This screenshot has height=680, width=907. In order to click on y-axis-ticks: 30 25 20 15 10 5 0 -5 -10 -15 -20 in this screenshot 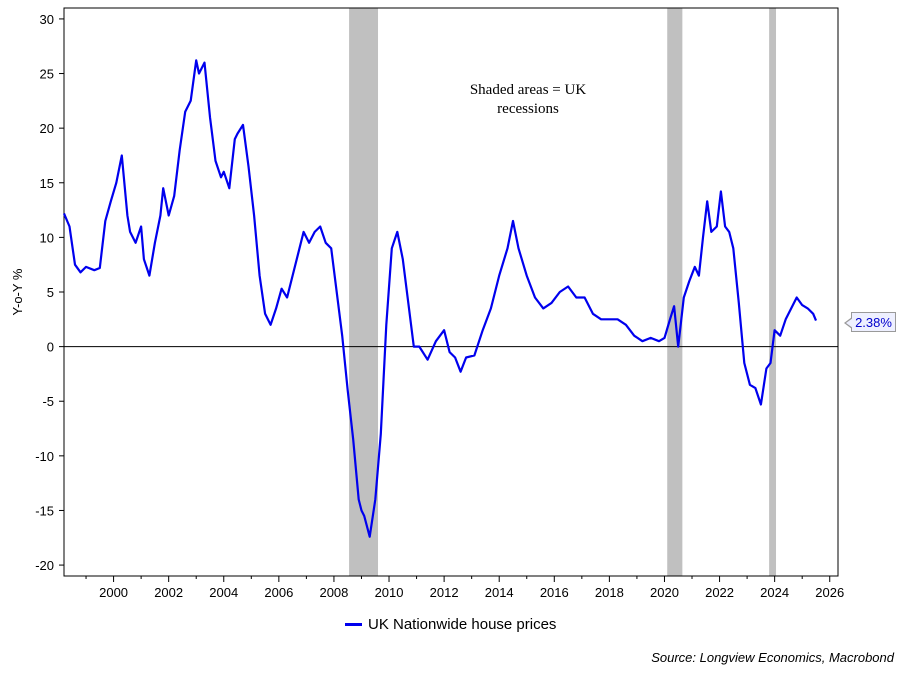, I will do `click(49, 292)`.